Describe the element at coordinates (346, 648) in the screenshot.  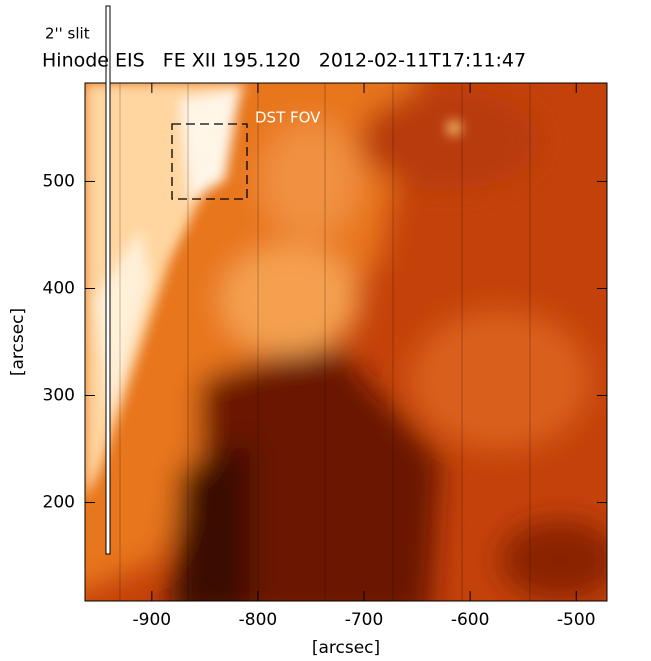
I see `x-axis-label: [arcsec]` at that location.